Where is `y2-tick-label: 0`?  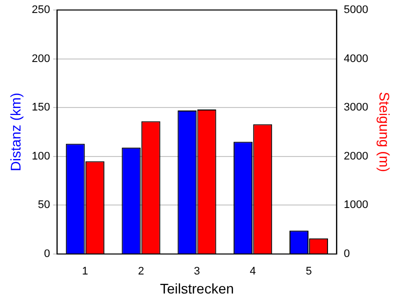 y2-tick-label: 0 is located at coordinates (347, 254).